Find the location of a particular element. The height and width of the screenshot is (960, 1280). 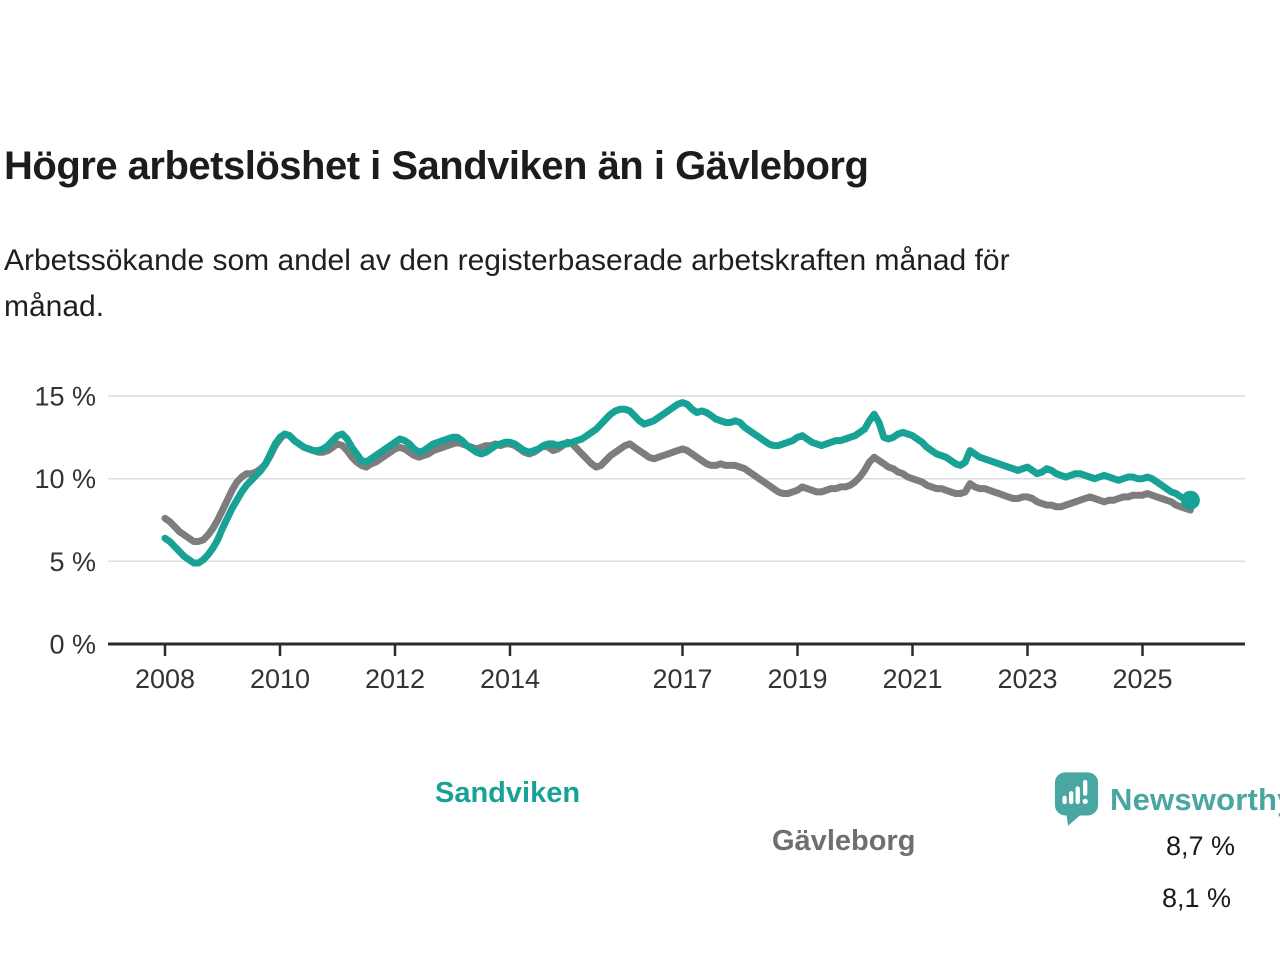

x-tick-label: 2021 is located at coordinates (912, 679).